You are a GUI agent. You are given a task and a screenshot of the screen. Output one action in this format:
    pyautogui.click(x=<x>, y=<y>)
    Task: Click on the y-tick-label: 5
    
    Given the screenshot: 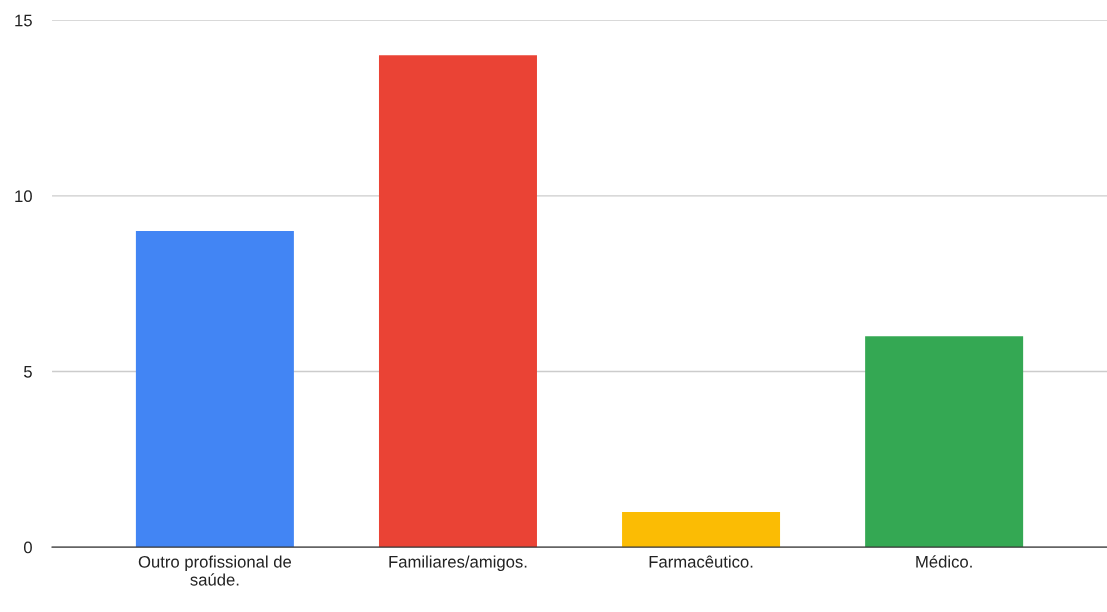 What is the action you would take?
    pyautogui.click(x=27, y=372)
    